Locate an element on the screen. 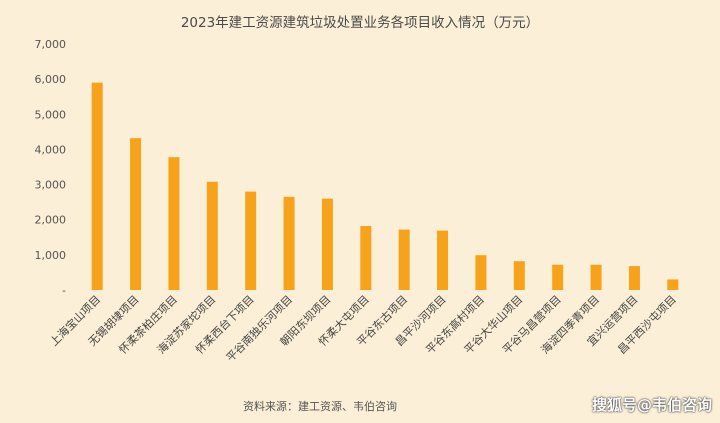  y-tick-label: 3,000 is located at coordinates (51, 185).